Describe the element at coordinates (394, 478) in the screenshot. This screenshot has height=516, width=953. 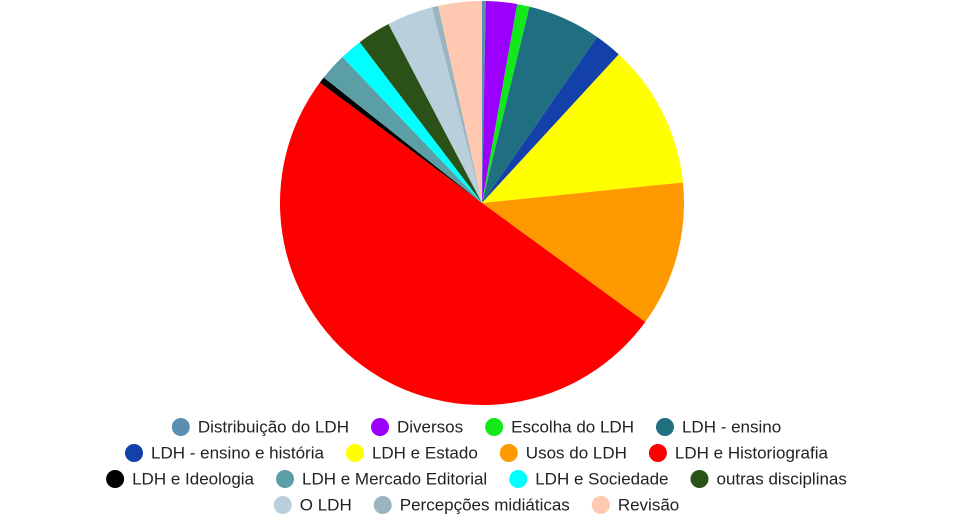
I see `legend-label: LDH e Mercado Editorial` at that location.